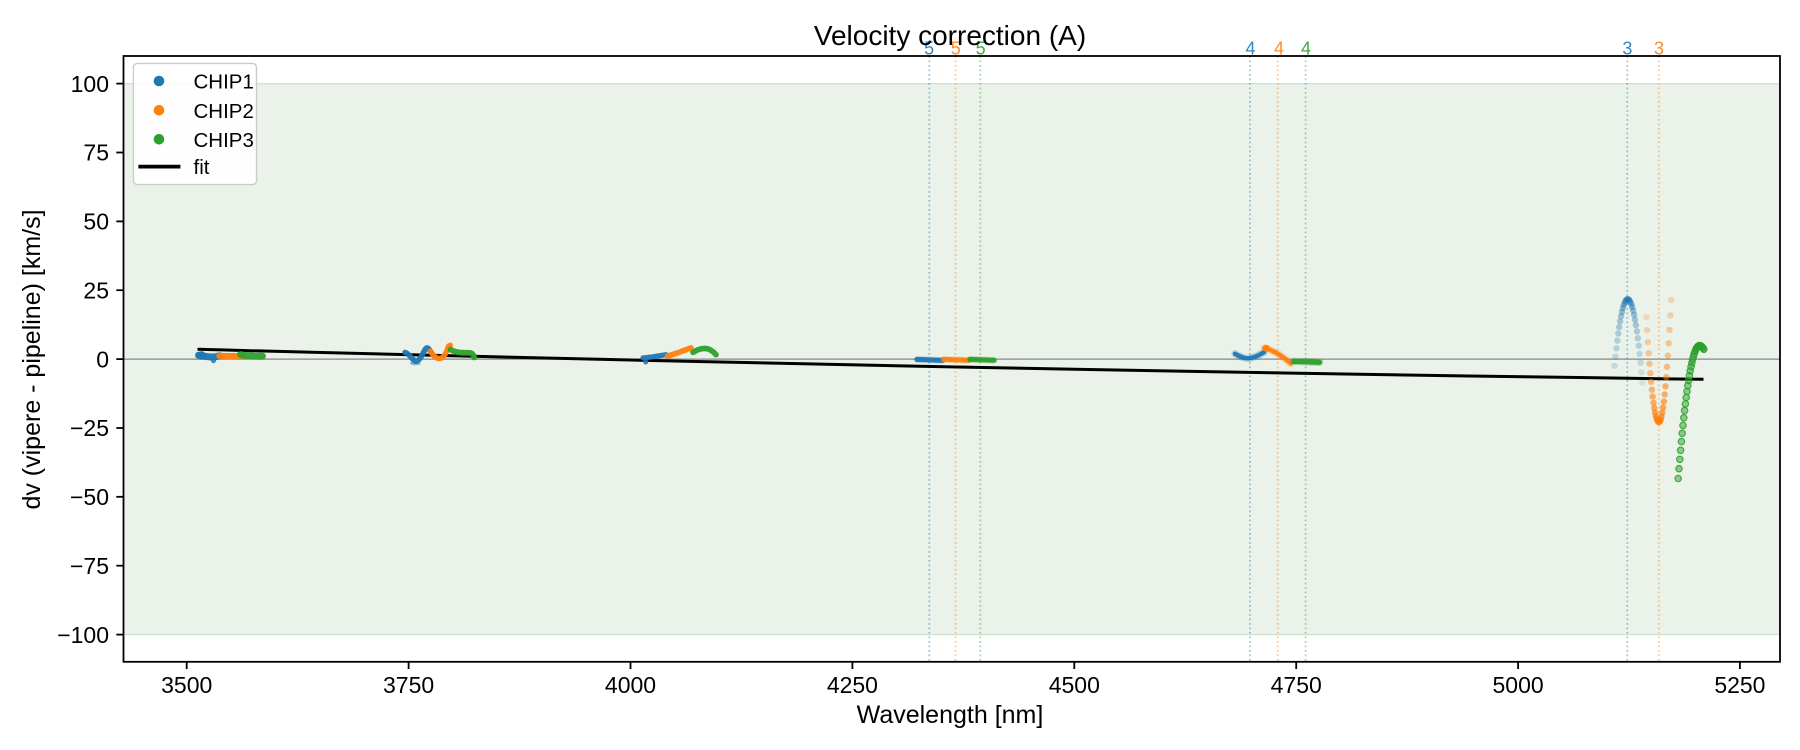 Image resolution: width=1800 pixels, height=750 pixels. I want to click on svg-text: 25, so click(96, 290).